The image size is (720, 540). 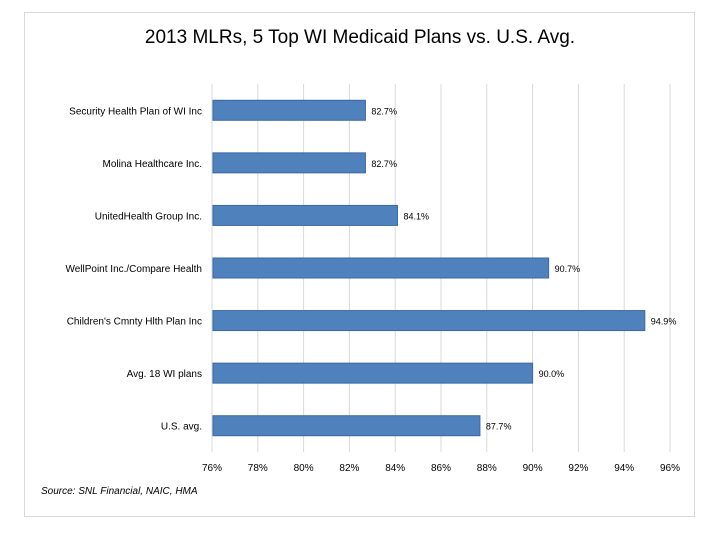 What do you see at coordinates (349, 468) in the screenshot?
I see `x-tick-label: 82%` at bounding box center [349, 468].